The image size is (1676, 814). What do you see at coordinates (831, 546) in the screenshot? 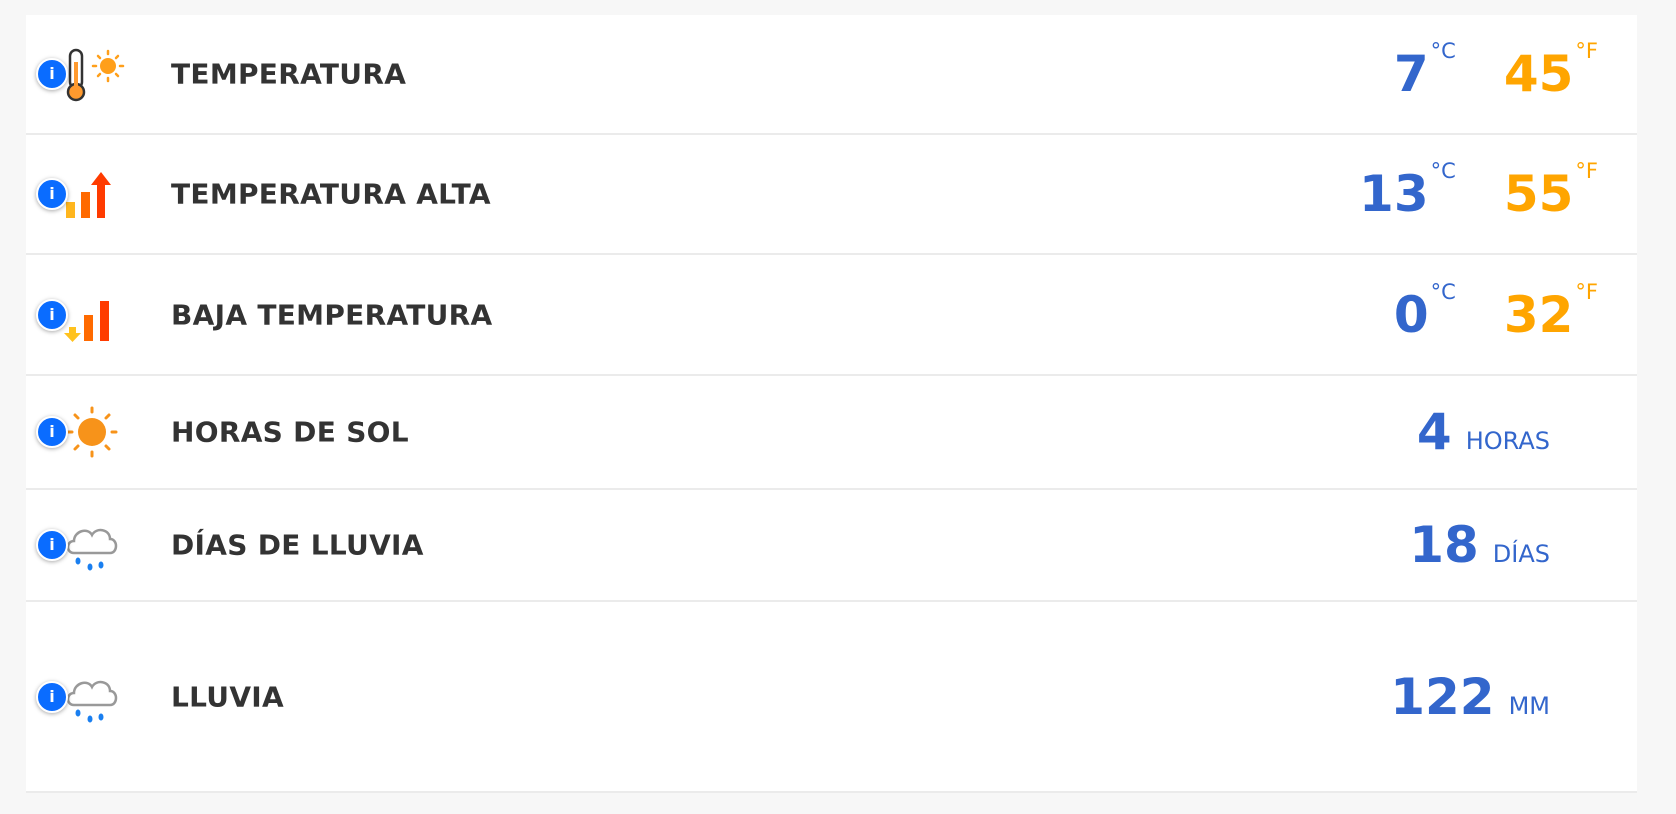
I see `row-rain-days: i DÍAS DE LLUVIA 18 DÍAS` at bounding box center [831, 546].